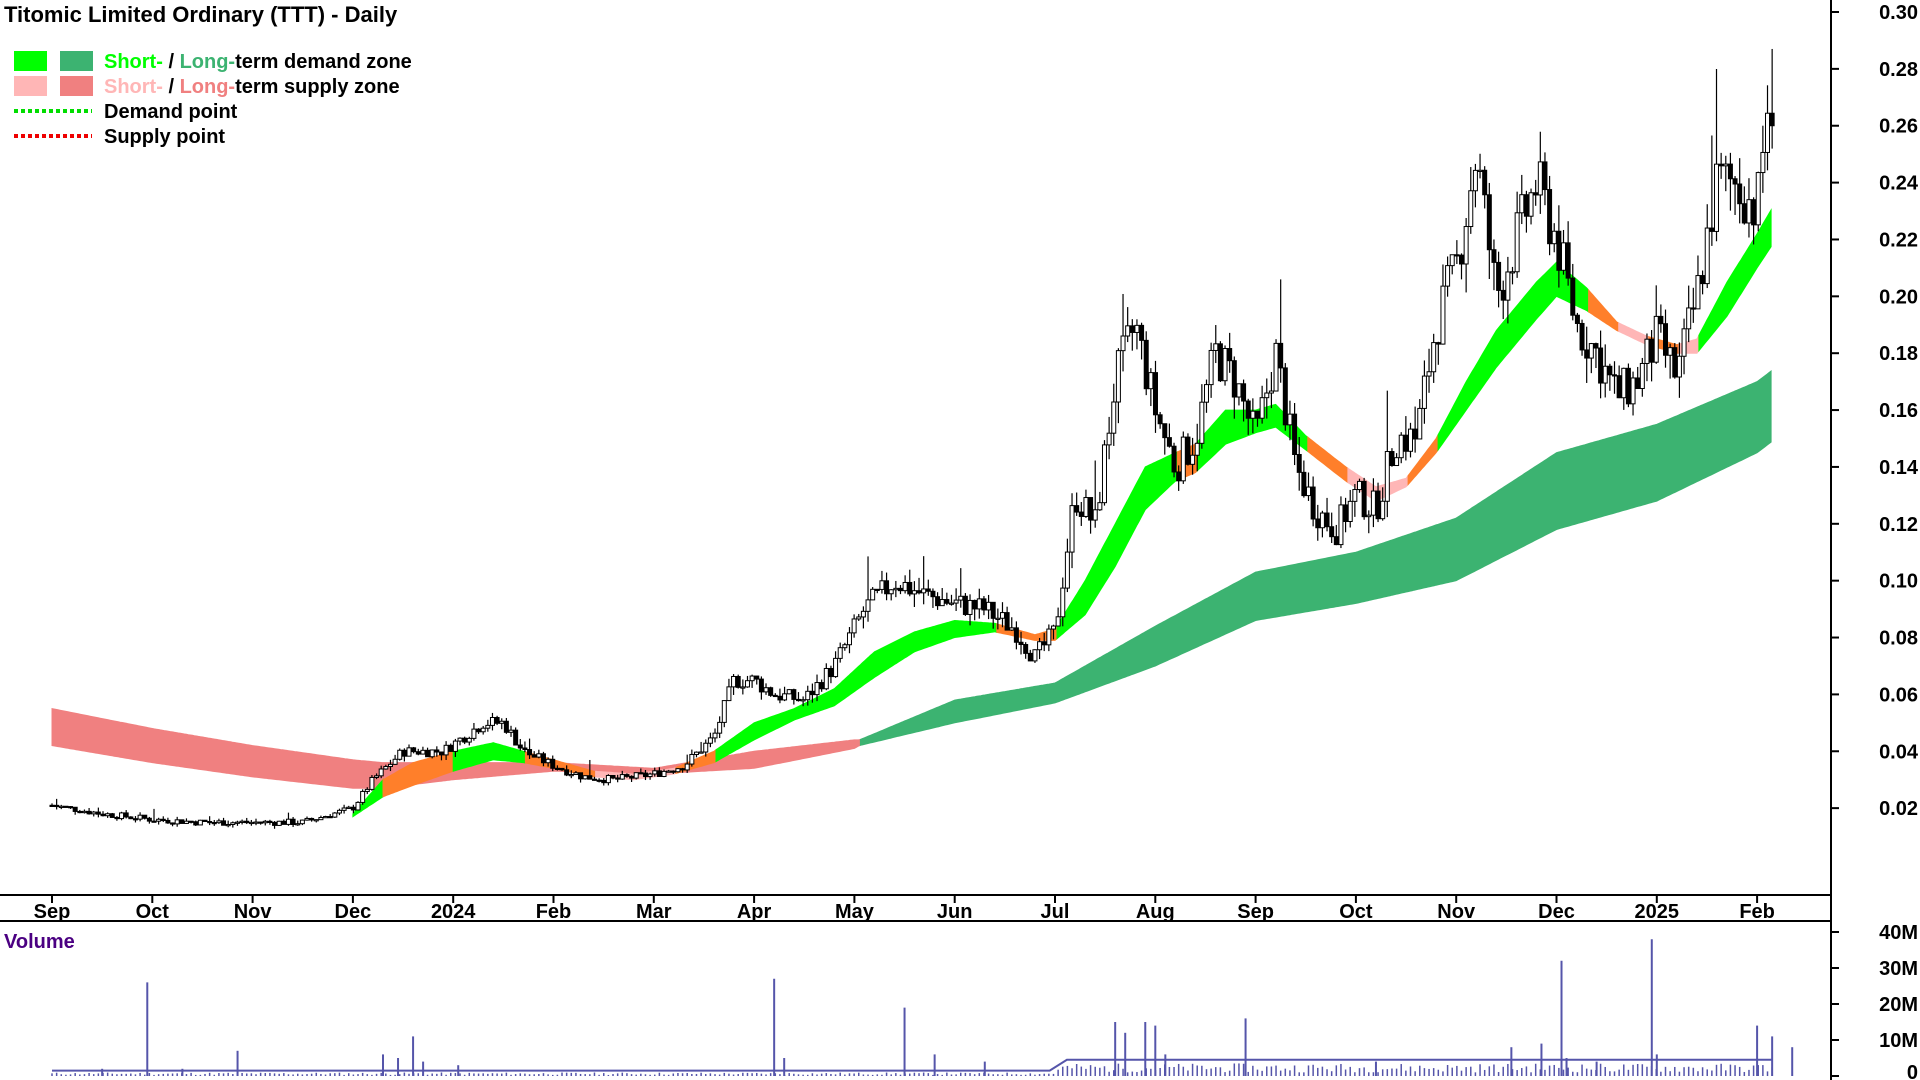 The image size is (1920, 1080). Describe the element at coordinates (1634, 334) in the screenshot. I see `short-term-supply-light-zone` at that location.